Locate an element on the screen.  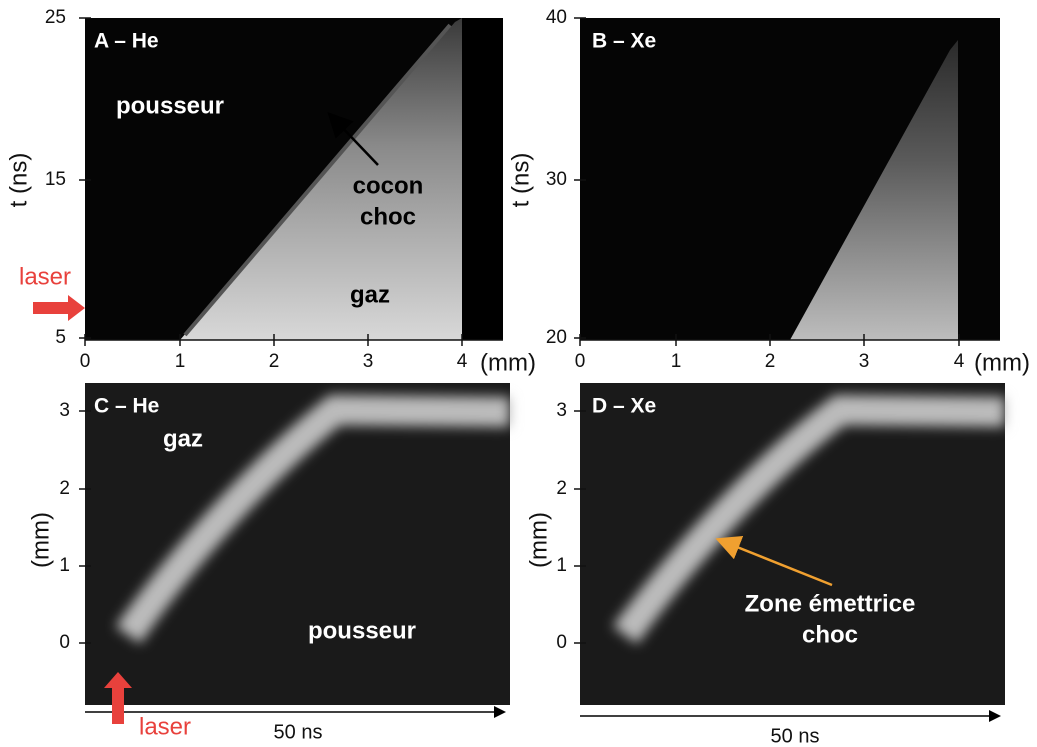
panel-label: C – He is located at coordinates (126, 406).